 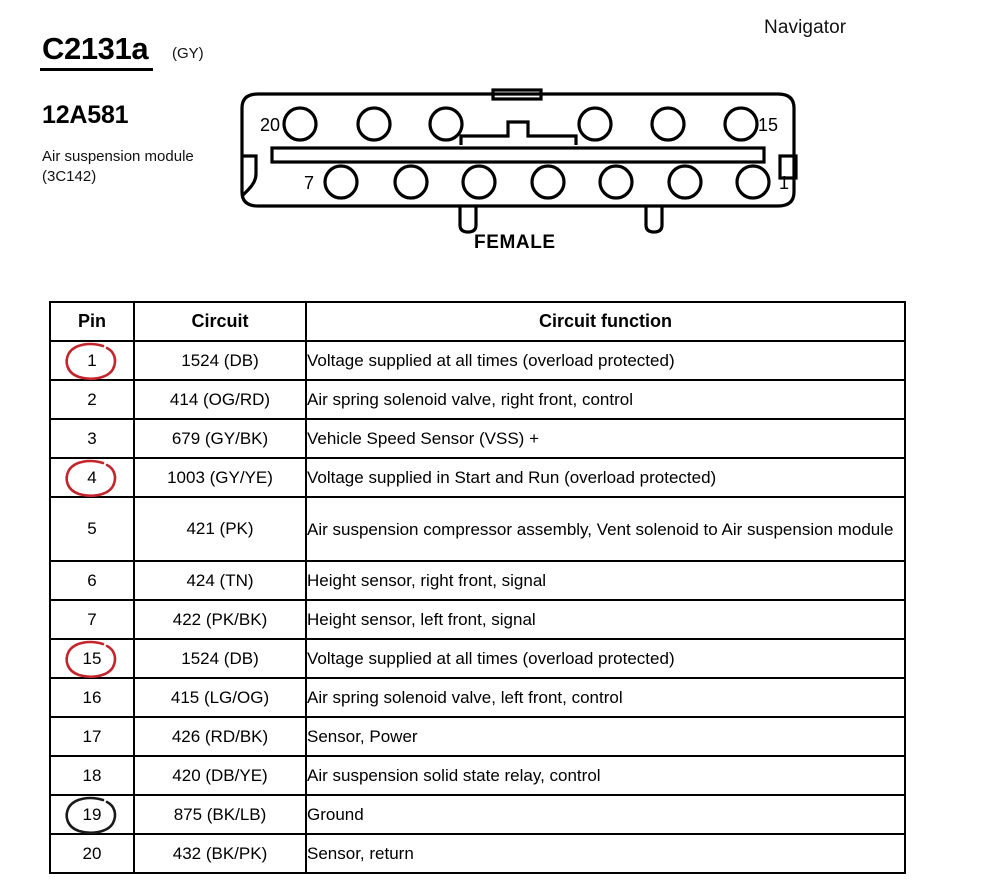 I want to click on circuit-function-cell: Ground, so click(x=605, y=814).